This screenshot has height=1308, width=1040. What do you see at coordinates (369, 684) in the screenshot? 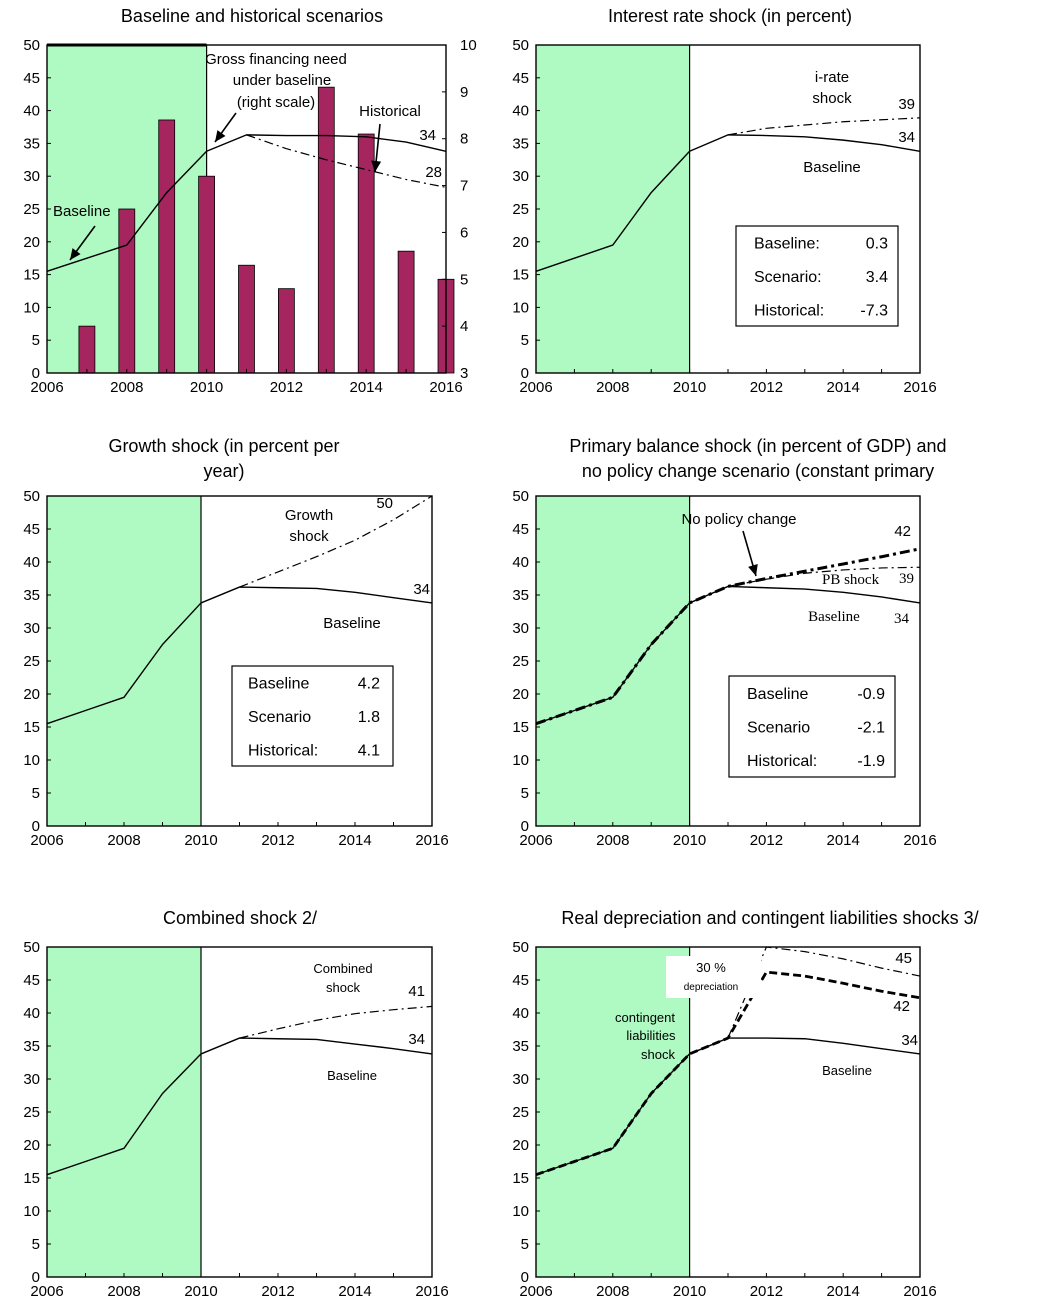
I see `box-value: 4.2` at bounding box center [369, 684].